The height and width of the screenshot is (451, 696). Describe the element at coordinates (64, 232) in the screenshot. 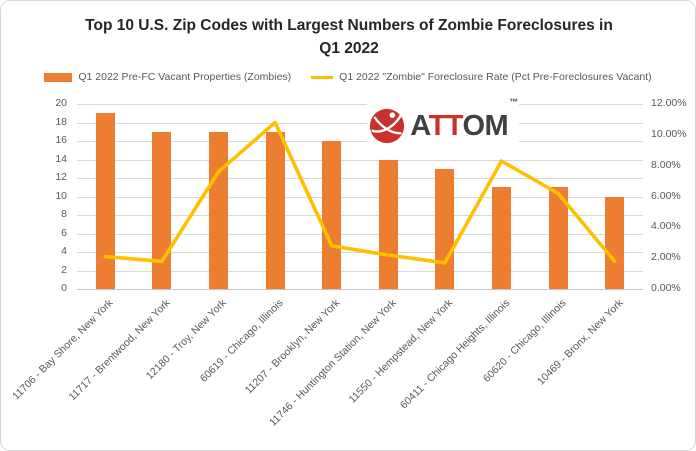

I see `left-axis-tick: 6` at that location.